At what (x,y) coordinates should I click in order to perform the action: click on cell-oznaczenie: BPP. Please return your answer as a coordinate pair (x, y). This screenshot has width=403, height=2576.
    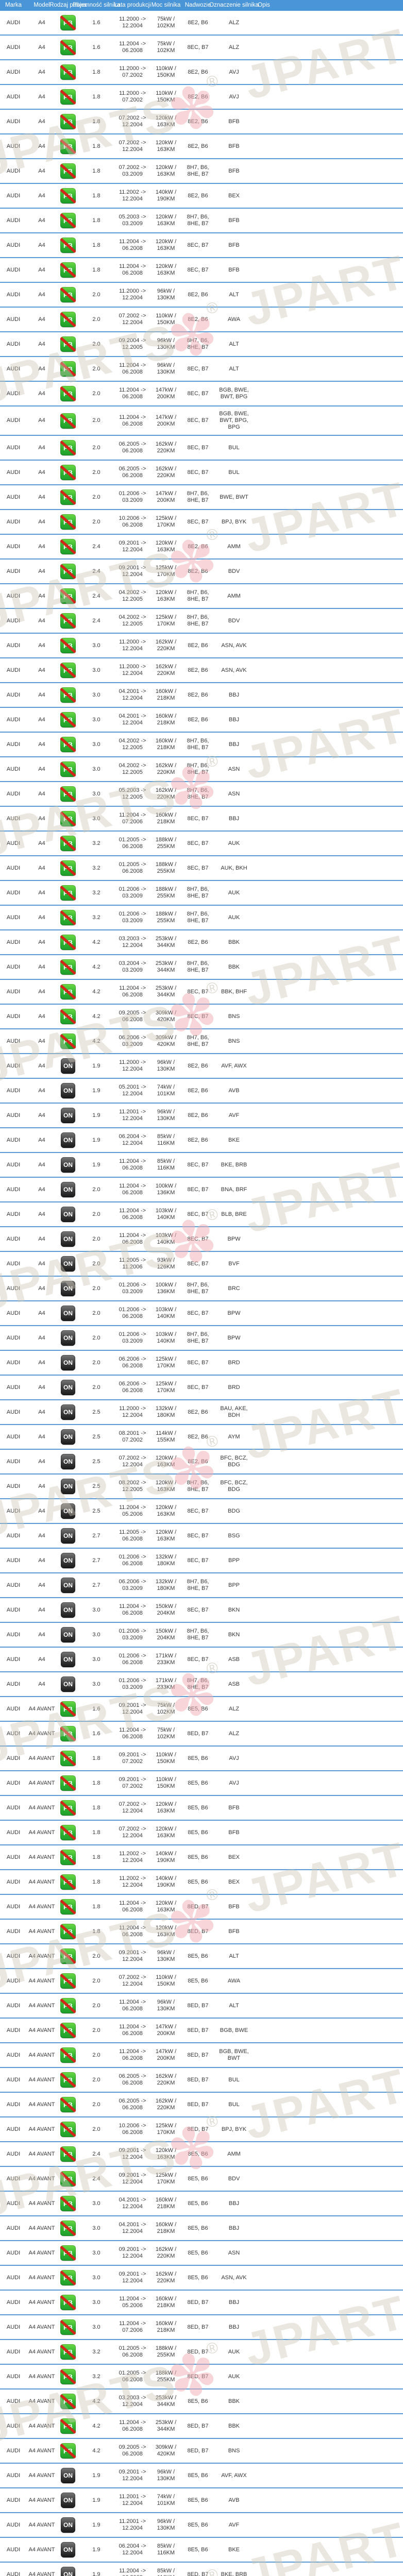
    Looking at the image, I should click on (234, 1560).